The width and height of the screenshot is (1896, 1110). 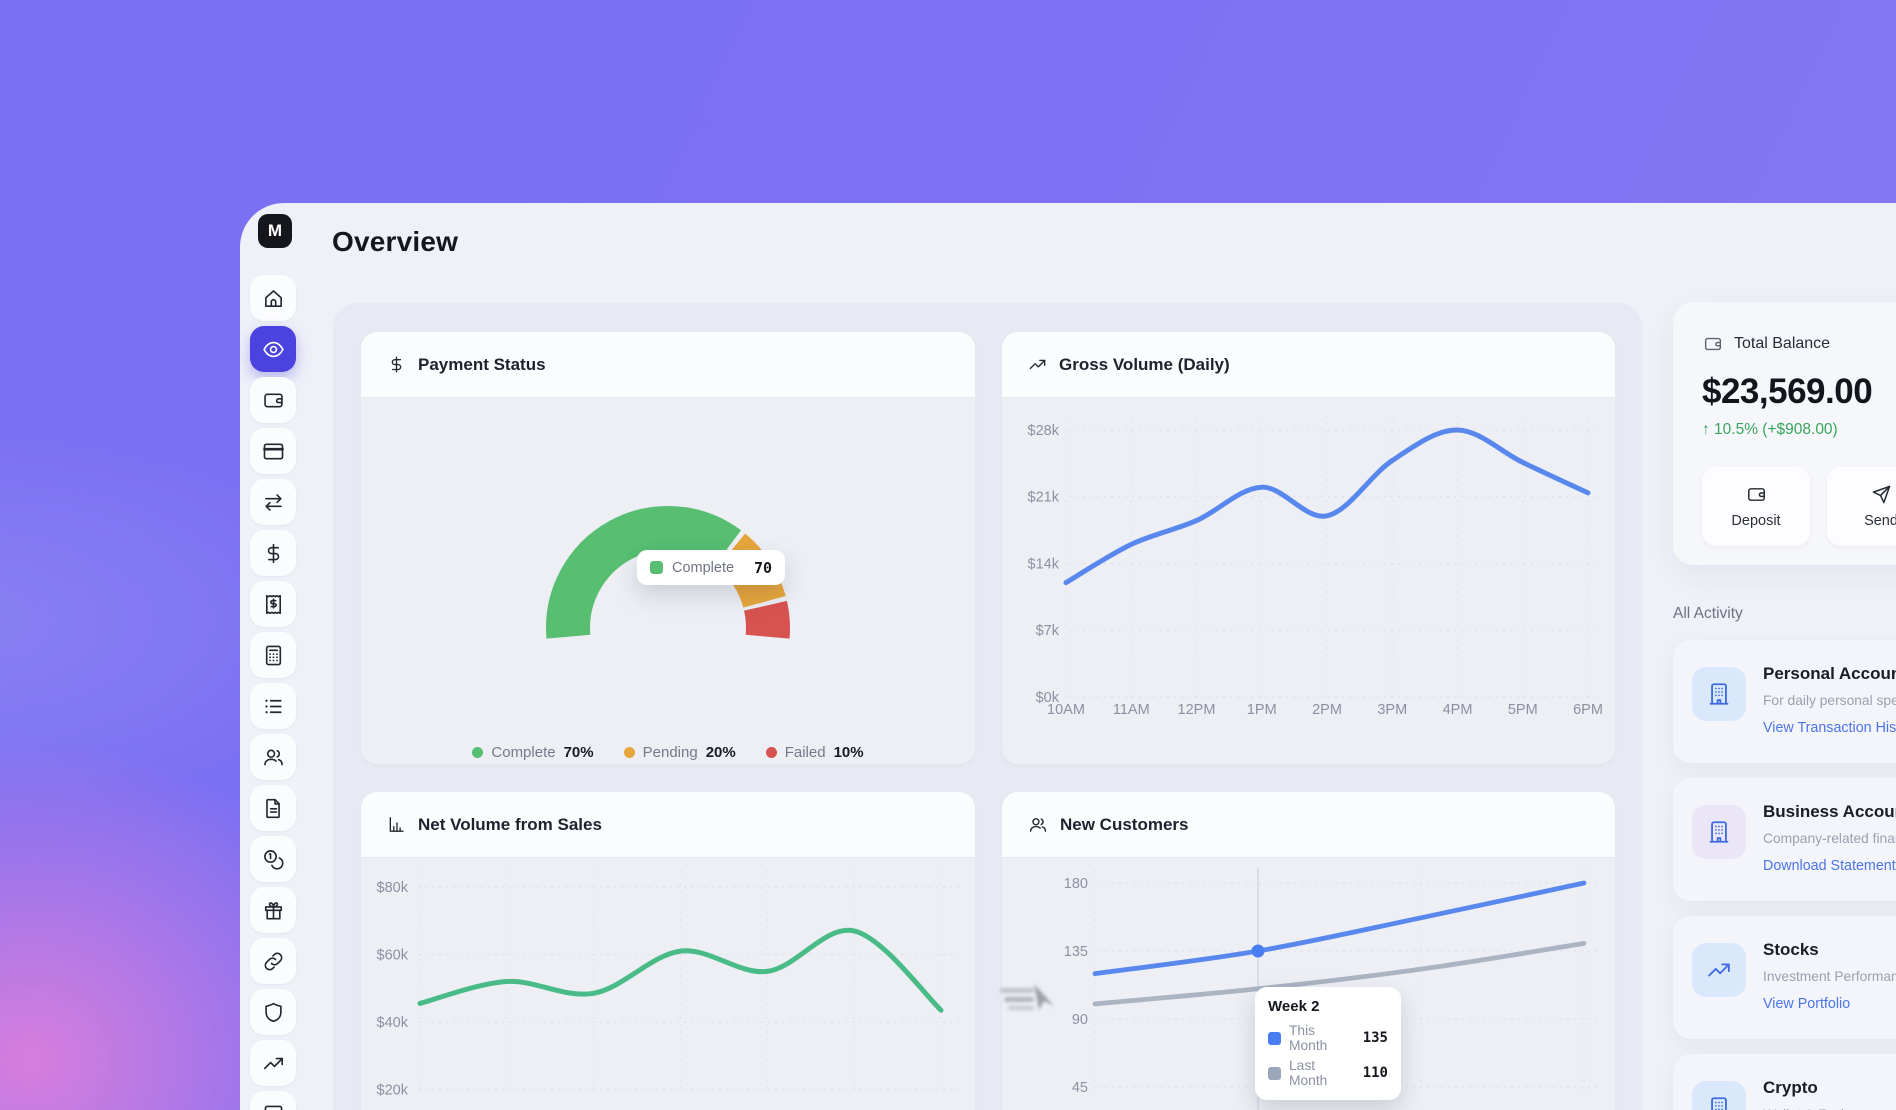 I want to click on gauge-legend: Complete 70% Pending 20% Failed 10%, so click(x=668, y=752).